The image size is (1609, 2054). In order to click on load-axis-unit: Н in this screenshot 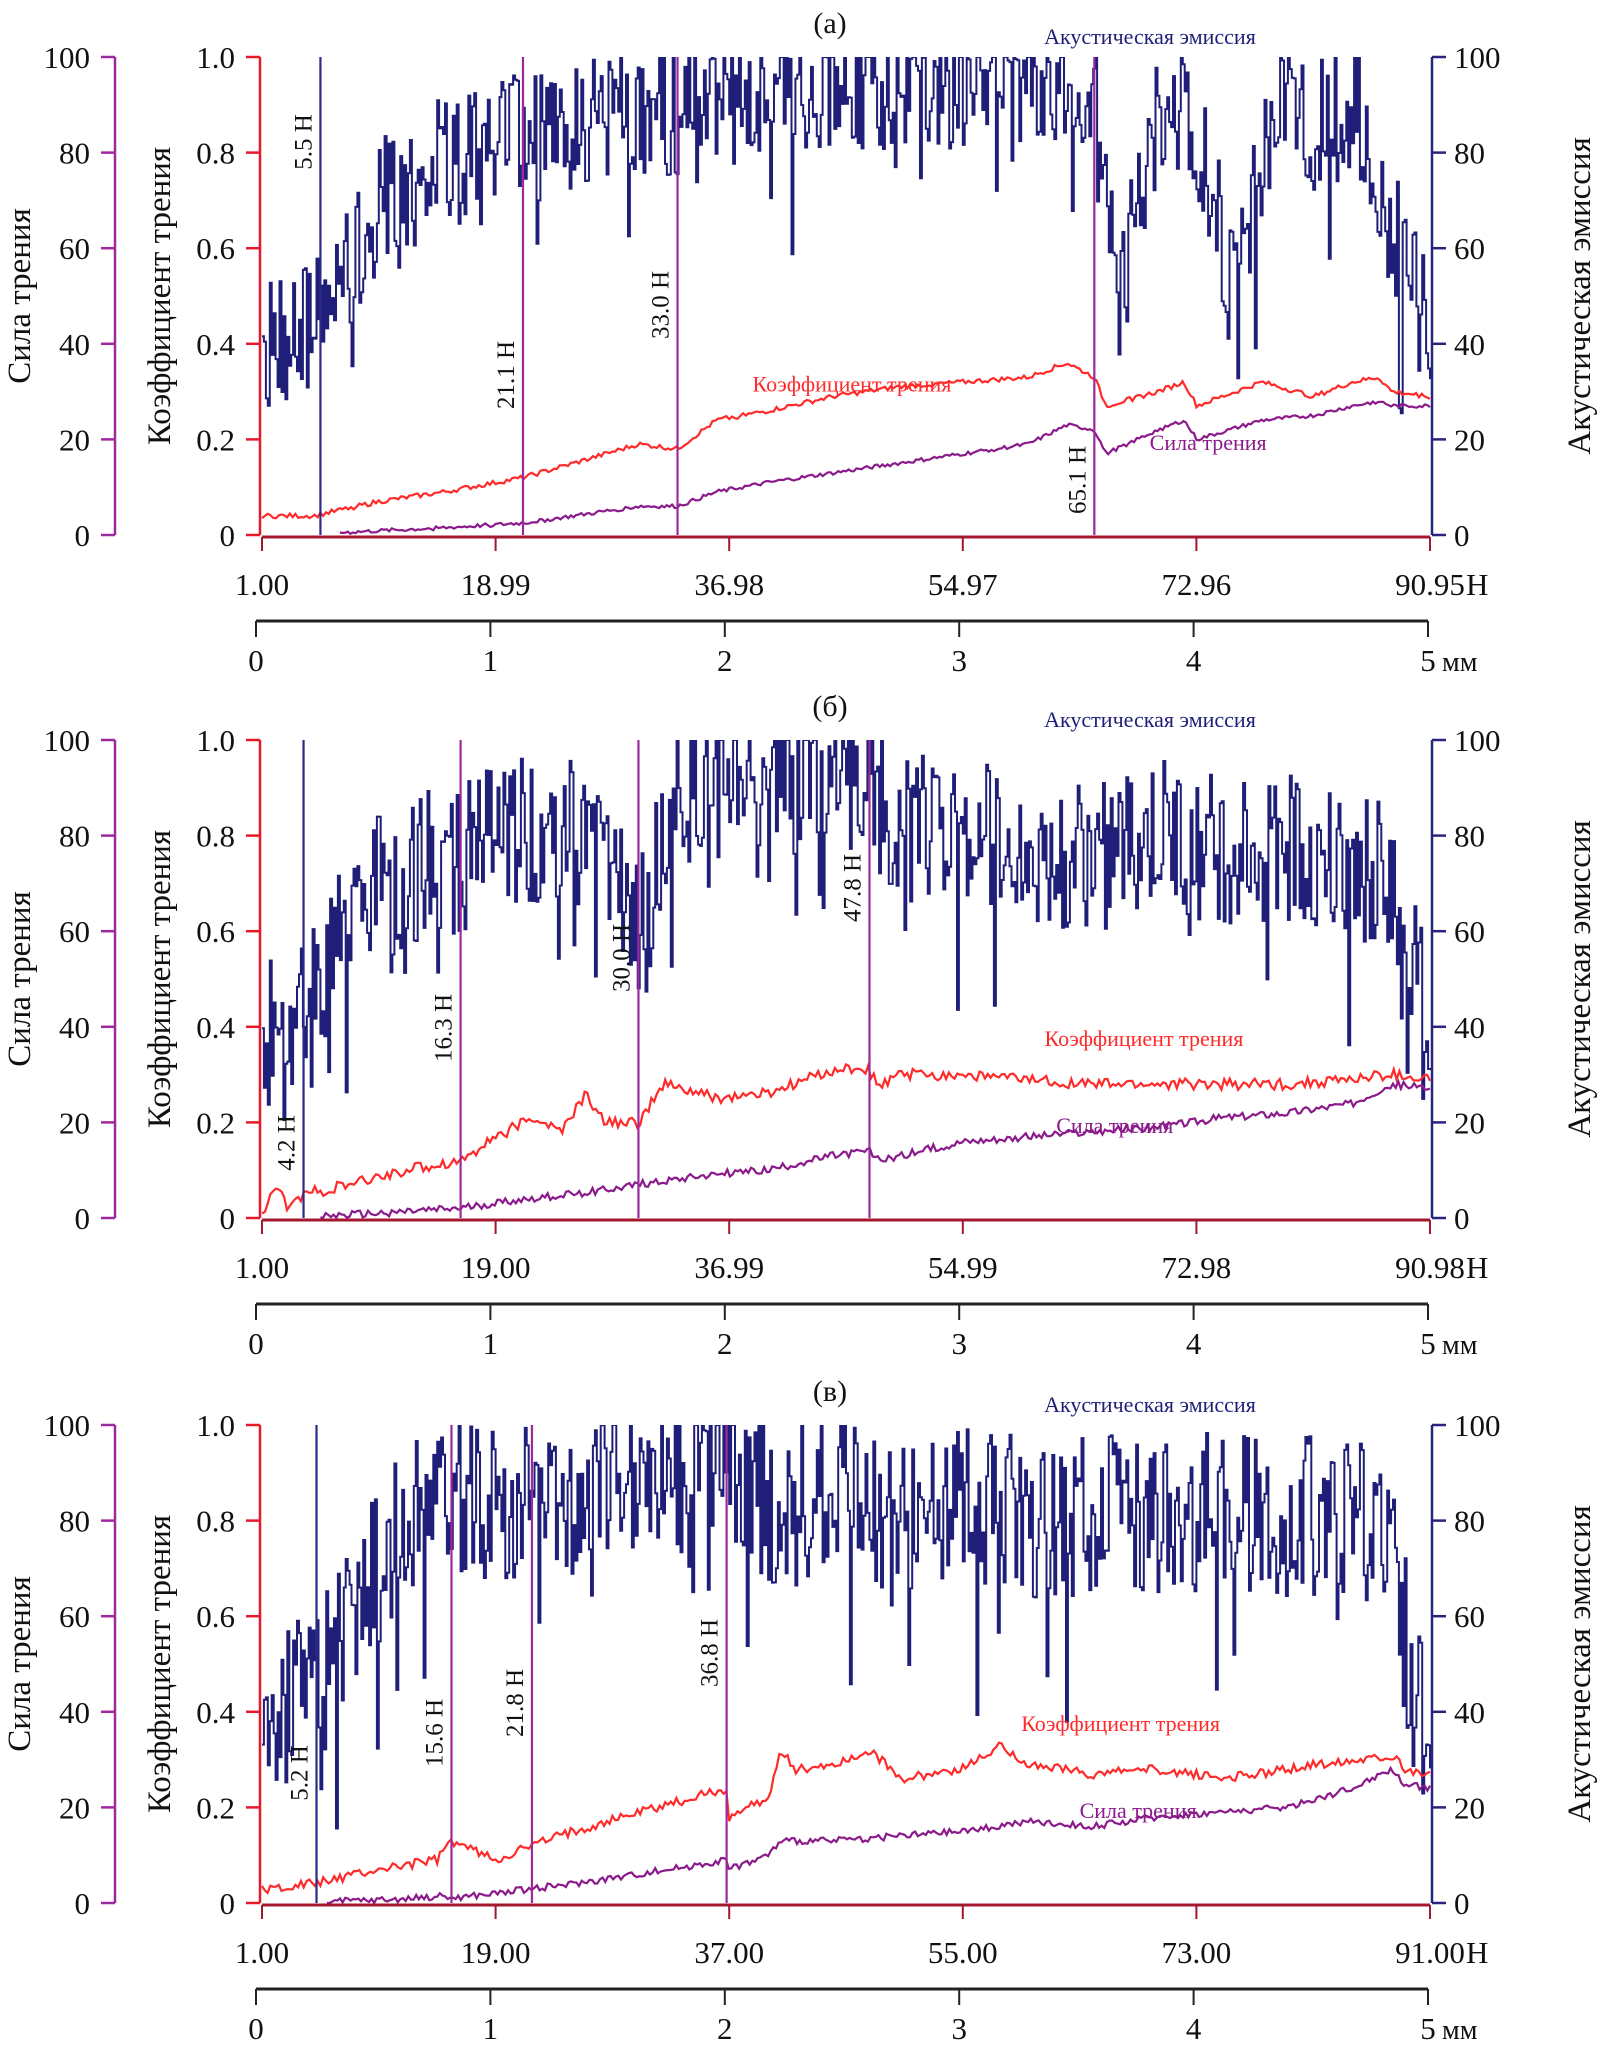, I will do `click(1477, 584)`.